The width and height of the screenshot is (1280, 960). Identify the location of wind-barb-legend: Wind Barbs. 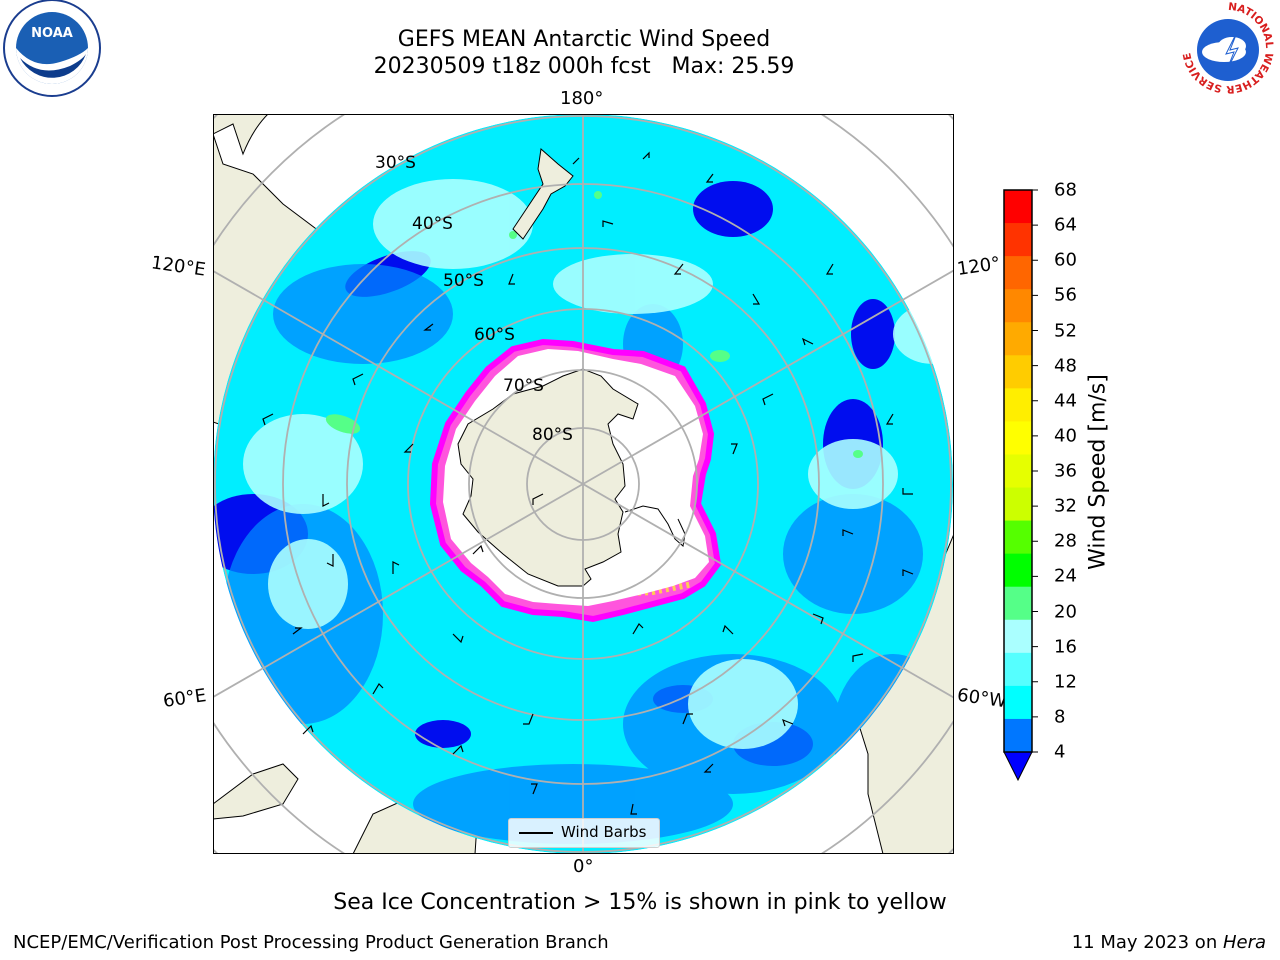
(584, 833).